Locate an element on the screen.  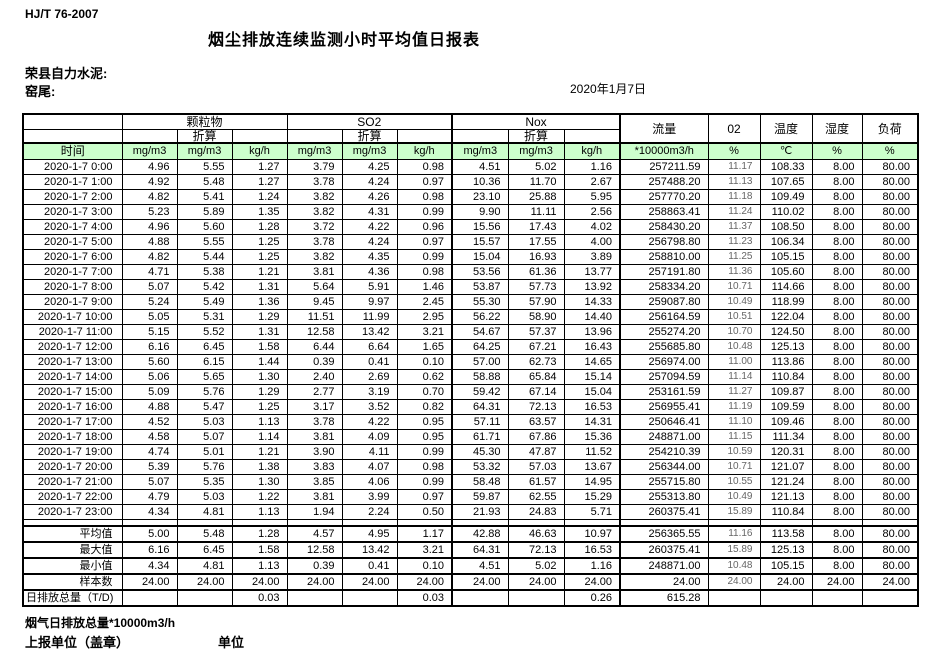
value-cell: 4.31 is located at coordinates (369, 212).